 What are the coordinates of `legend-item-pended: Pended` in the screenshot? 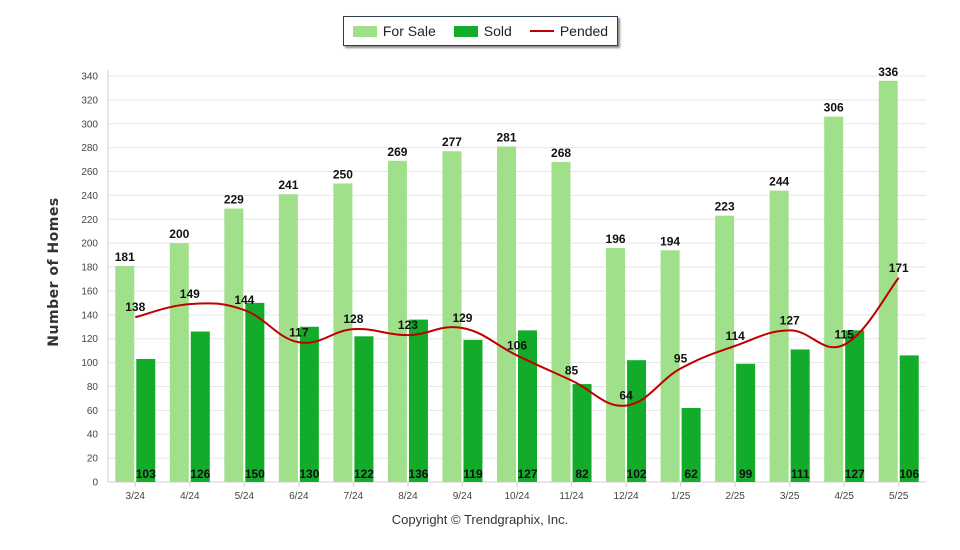 It's located at (569, 31).